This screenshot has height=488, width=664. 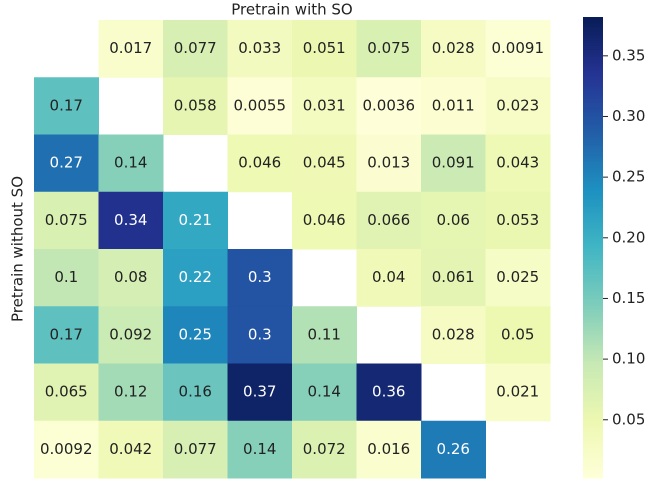 I want to click on colorbar-tick-label: 0.30, so click(x=628, y=116).